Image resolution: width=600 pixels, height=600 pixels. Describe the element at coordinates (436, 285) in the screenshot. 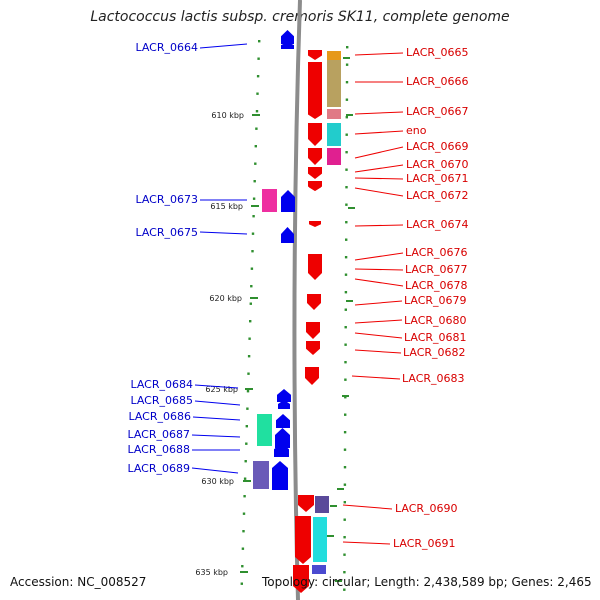

I see `gene-label-lacr-0678: LACR_0678` at that location.